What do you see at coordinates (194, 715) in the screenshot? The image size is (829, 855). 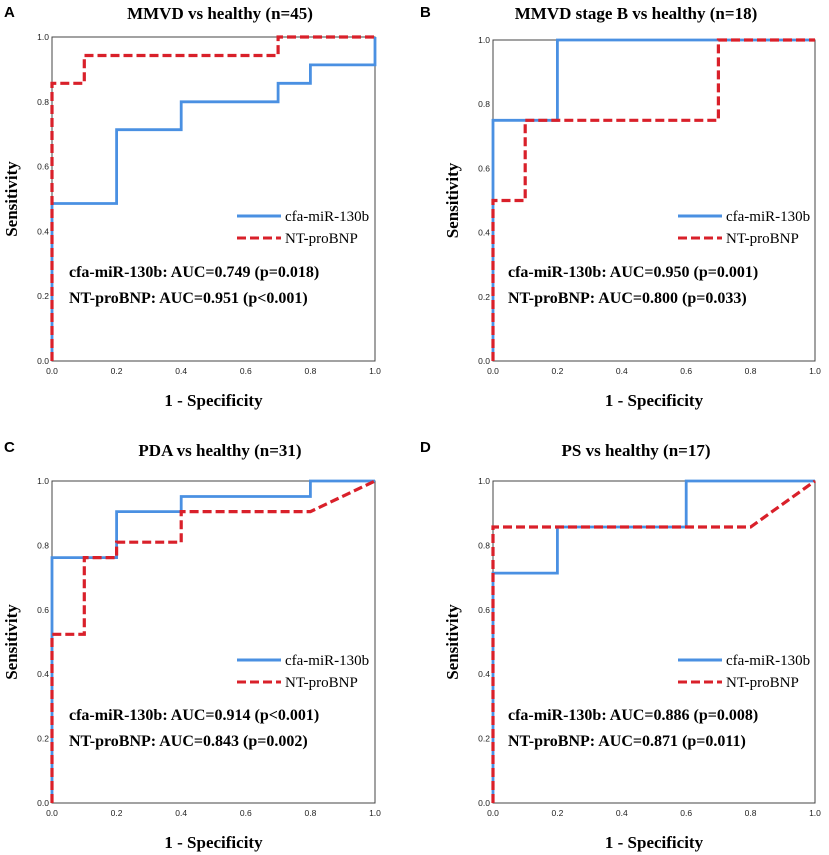 I see `auc-annotation: cfa-miR-130b: AUC=0.914 (p<0.001)` at bounding box center [194, 715].